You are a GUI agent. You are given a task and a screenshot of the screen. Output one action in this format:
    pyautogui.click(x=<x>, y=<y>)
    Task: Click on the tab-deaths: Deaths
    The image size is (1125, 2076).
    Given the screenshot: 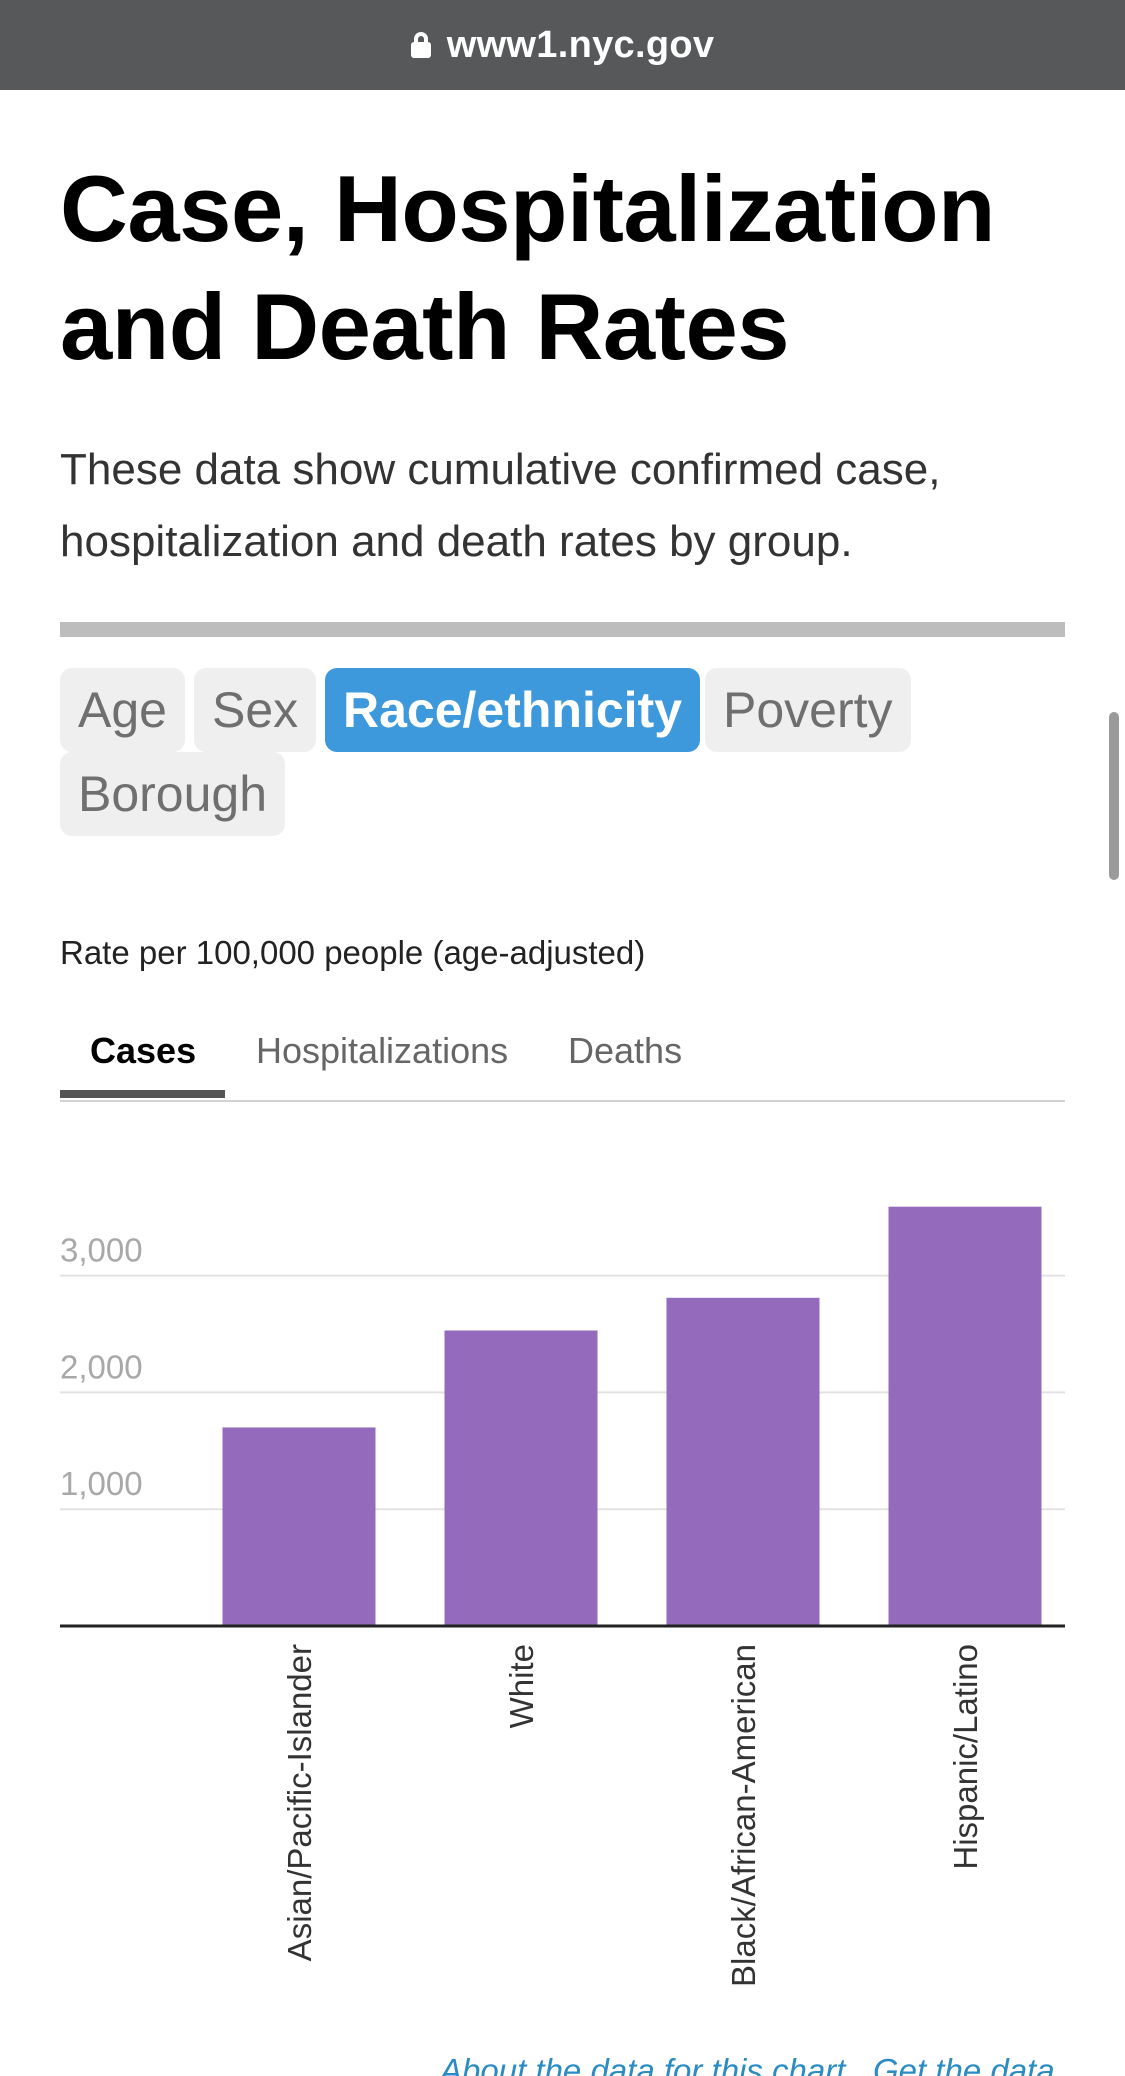 What is the action you would take?
    pyautogui.click(x=625, y=1050)
    